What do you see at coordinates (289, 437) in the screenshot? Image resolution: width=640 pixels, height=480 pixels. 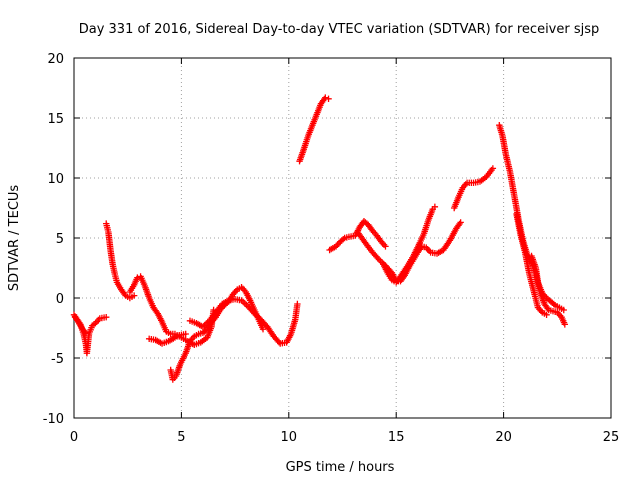 I see `x-tick-label: 10` at bounding box center [289, 437].